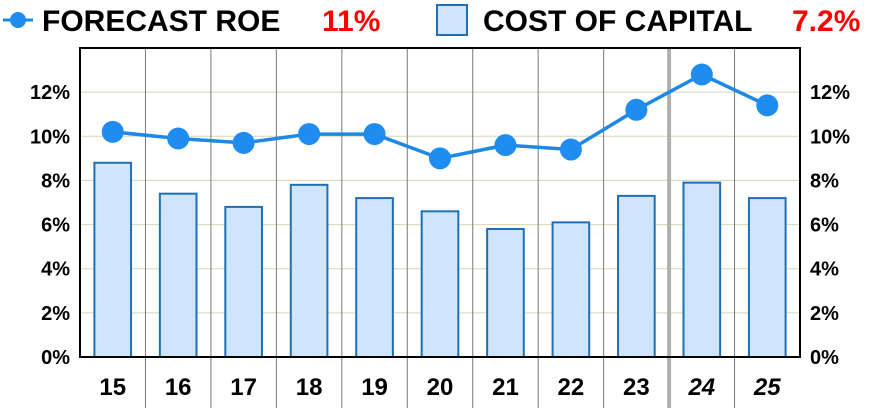 This screenshot has height=408, width=872. Describe the element at coordinates (824, 314) in the screenshot. I see `y-tick-label-right: 2%` at that location.